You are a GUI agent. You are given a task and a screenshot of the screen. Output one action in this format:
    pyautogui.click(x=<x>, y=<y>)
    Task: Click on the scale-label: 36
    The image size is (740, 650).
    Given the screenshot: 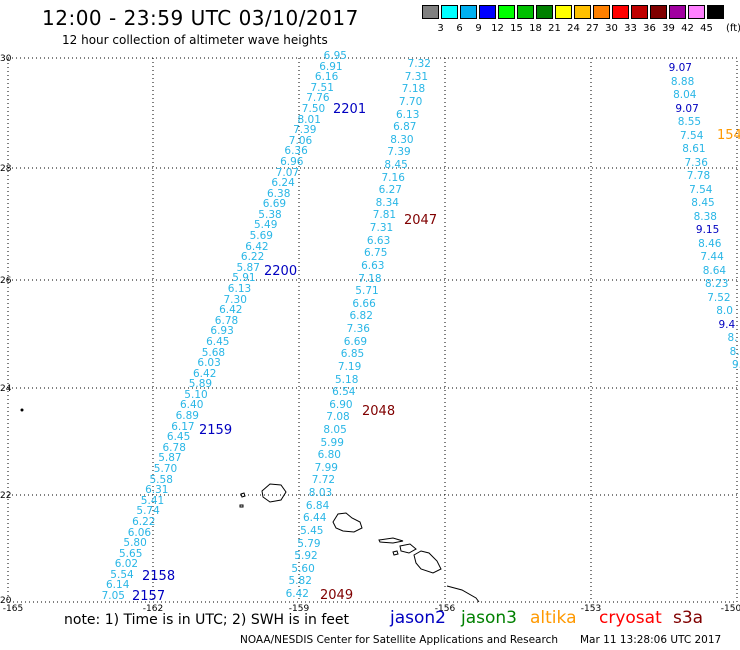 What is the action you would take?
    pyautogui.click(x=649, y=28)
    